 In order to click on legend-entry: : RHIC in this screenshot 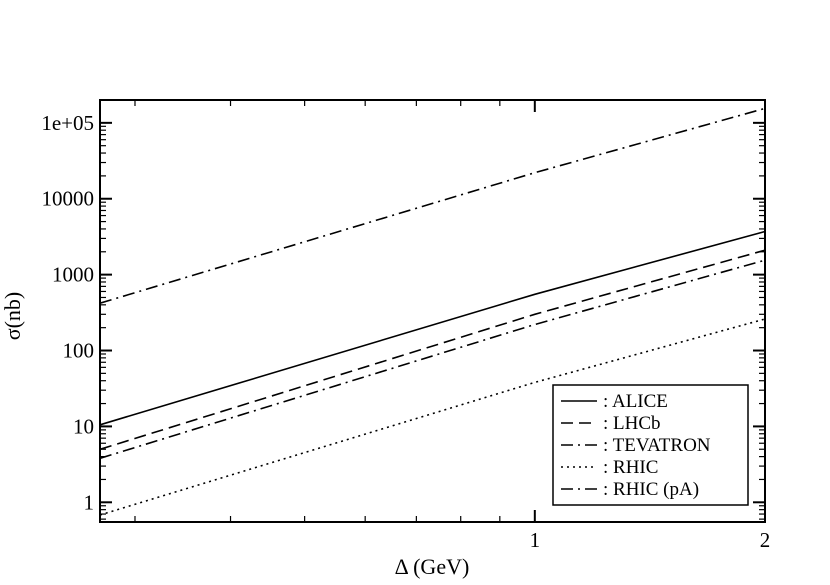, I will do `click(630, 467)`.